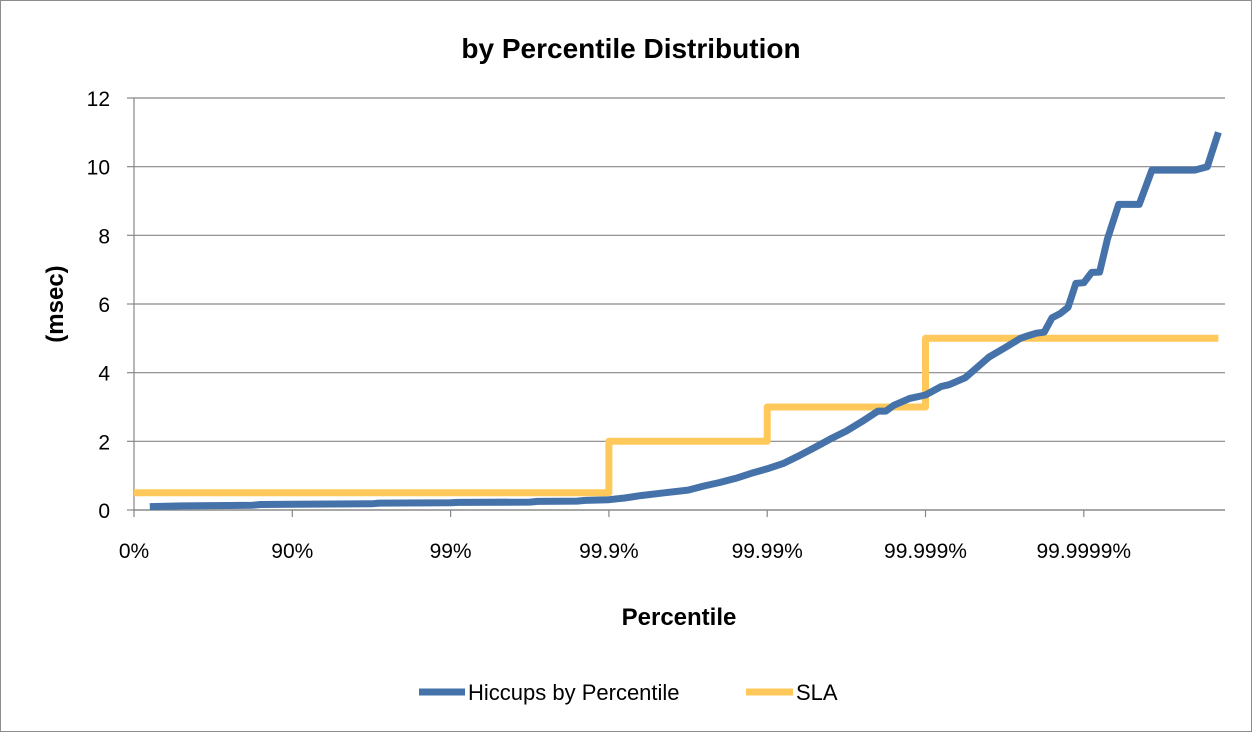  What do you see at coordinates (817, 692) in the screenshot?
I see `legend-label-sla: SLA` at bounding box center [817, 692].